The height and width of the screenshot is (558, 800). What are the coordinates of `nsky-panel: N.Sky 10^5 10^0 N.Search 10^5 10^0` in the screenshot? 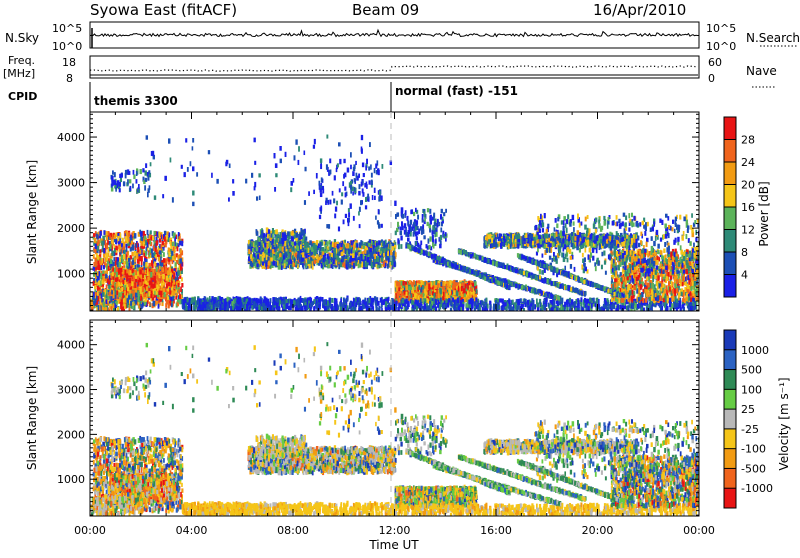 It's located at (402, 37).